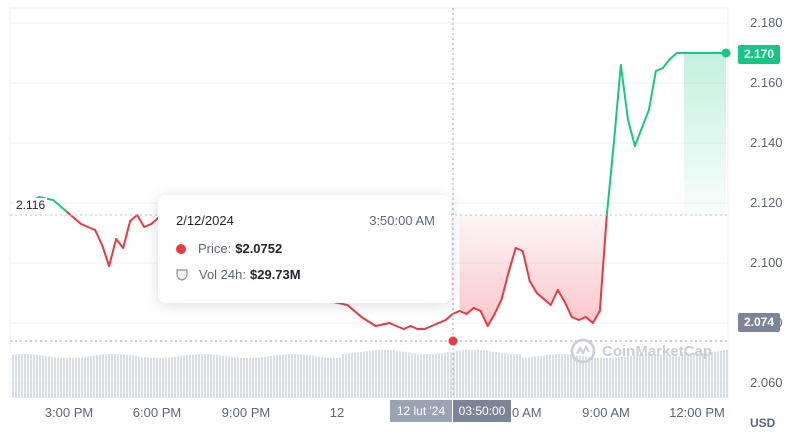  What do you see at coordinates (766, 262) in the screenshot?
I see `y-tick-label: 2.100` at bounding box center [766, 262].